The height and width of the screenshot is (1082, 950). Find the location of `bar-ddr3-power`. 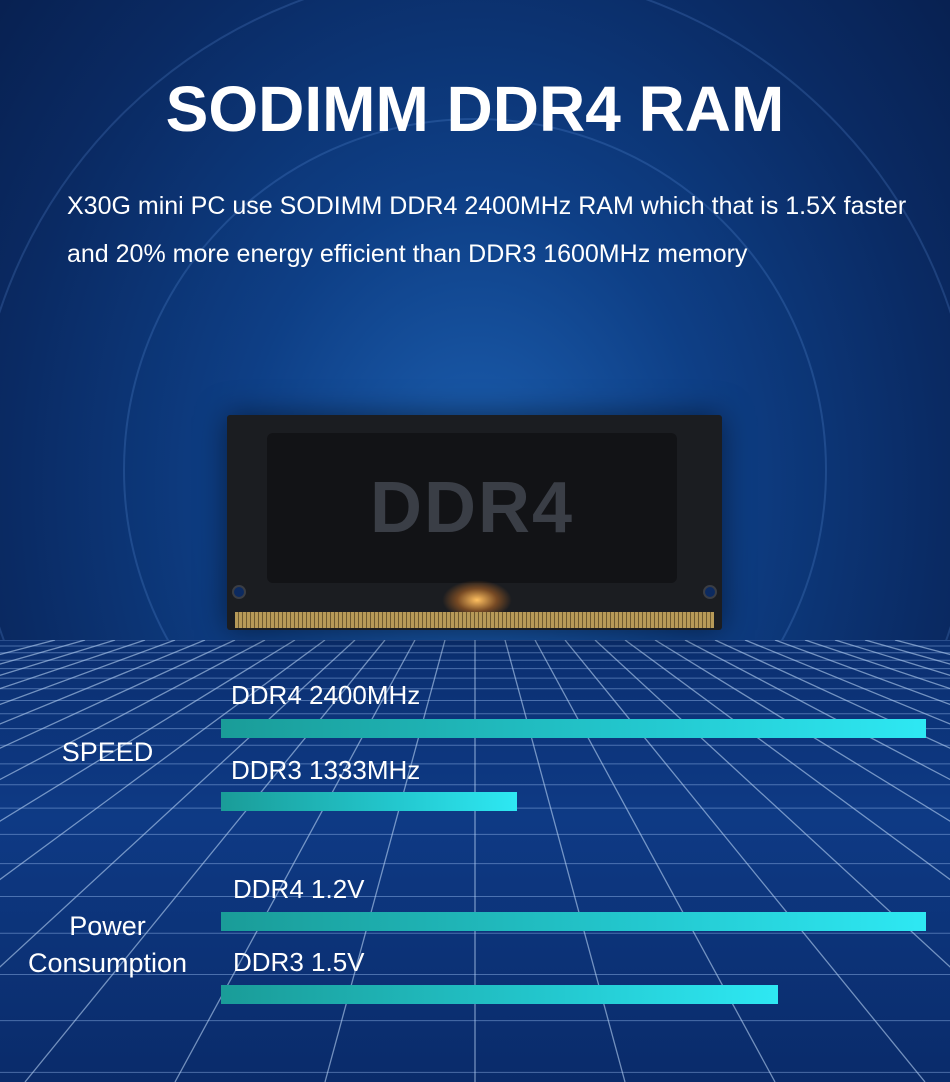

bar-ddr3-power is located at coordinates (499, 994).